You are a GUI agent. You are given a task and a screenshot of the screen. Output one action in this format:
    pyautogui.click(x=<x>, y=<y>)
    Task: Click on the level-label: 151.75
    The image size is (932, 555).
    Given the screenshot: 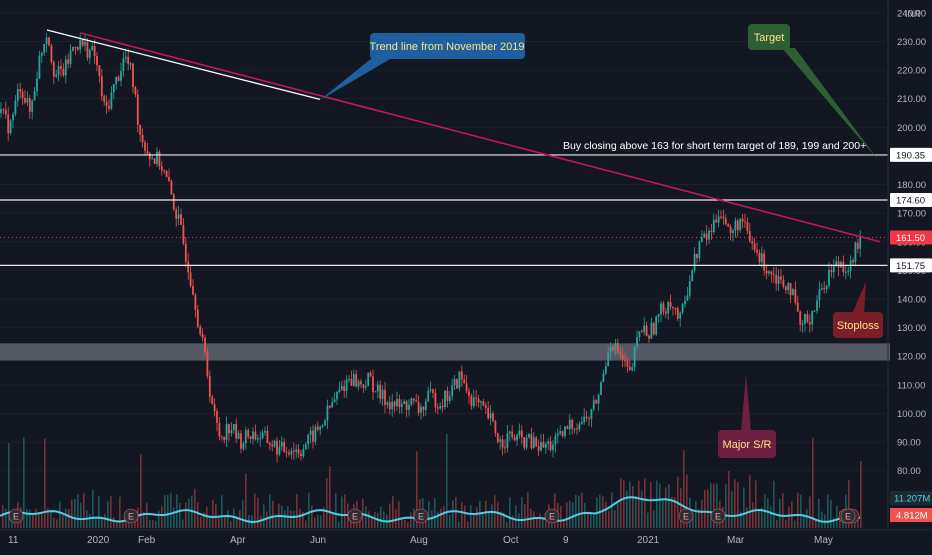 What is the action you would take?
    pyautogui.click(x=910, y=266)
    